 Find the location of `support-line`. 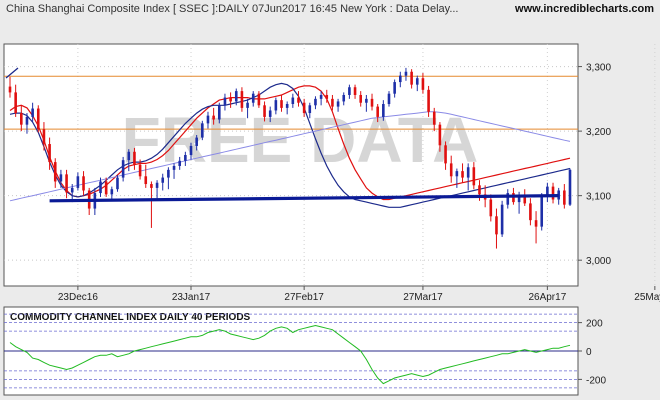

support-line is located at coordinates (304, 198).